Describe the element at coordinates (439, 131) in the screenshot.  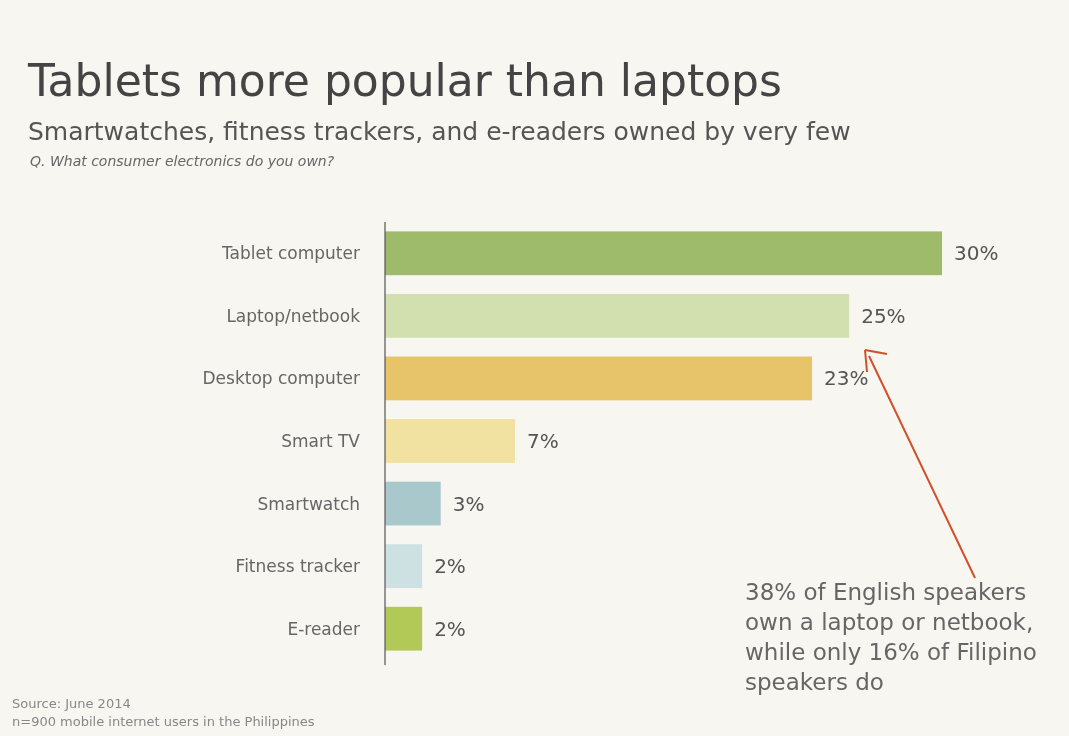
I see `chart-subtitle: Smartwatches, fitness trackers, and e-readers owned by very few` at that location.